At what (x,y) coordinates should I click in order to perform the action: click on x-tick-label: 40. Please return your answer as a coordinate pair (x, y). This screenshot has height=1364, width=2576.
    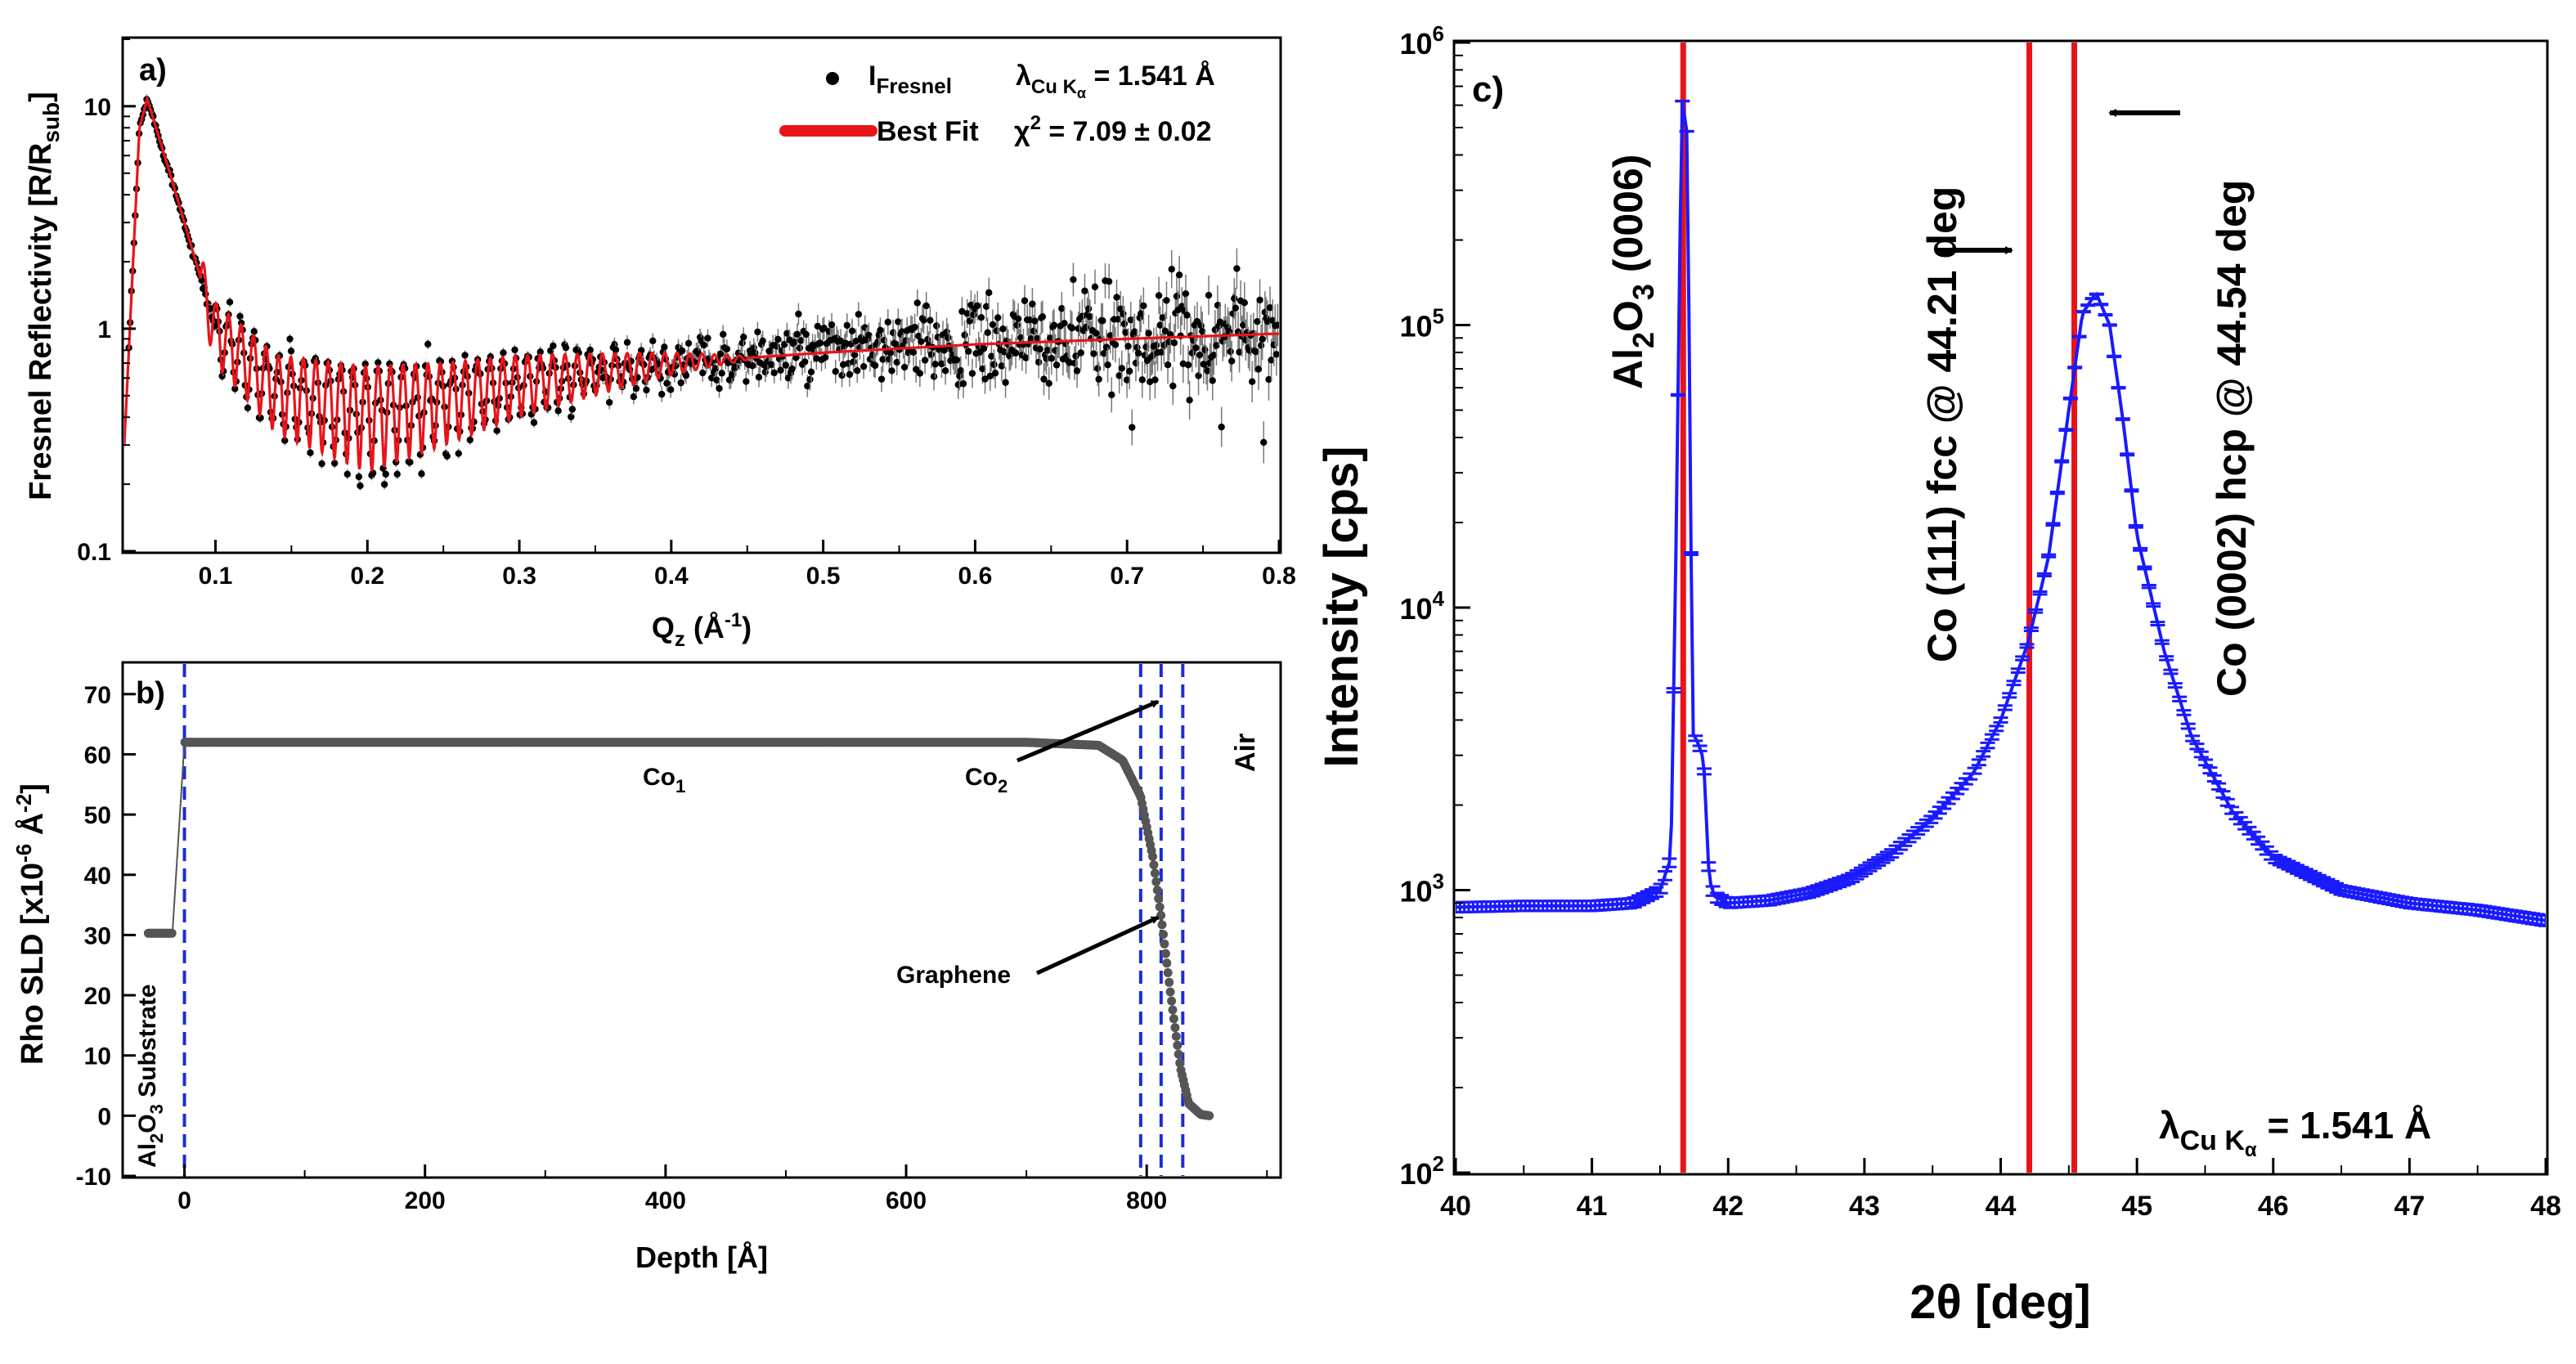
    Looking at the image, I should click on (1456, 1206).